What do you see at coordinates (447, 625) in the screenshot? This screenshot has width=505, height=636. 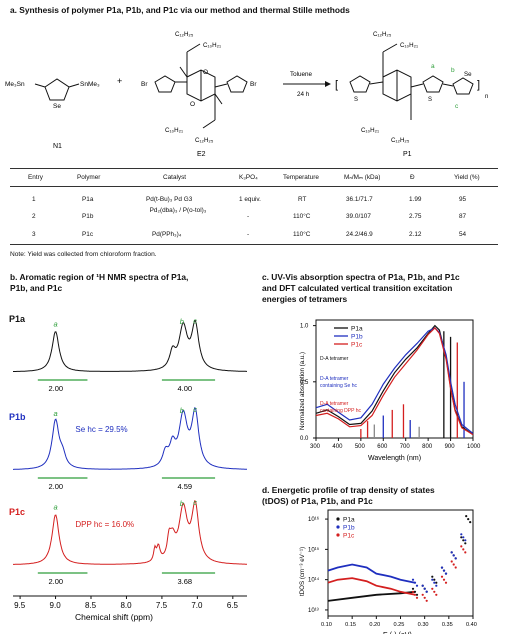 I see `tdos-x-tick-label: 0.35` at bounding box center [447, 625].